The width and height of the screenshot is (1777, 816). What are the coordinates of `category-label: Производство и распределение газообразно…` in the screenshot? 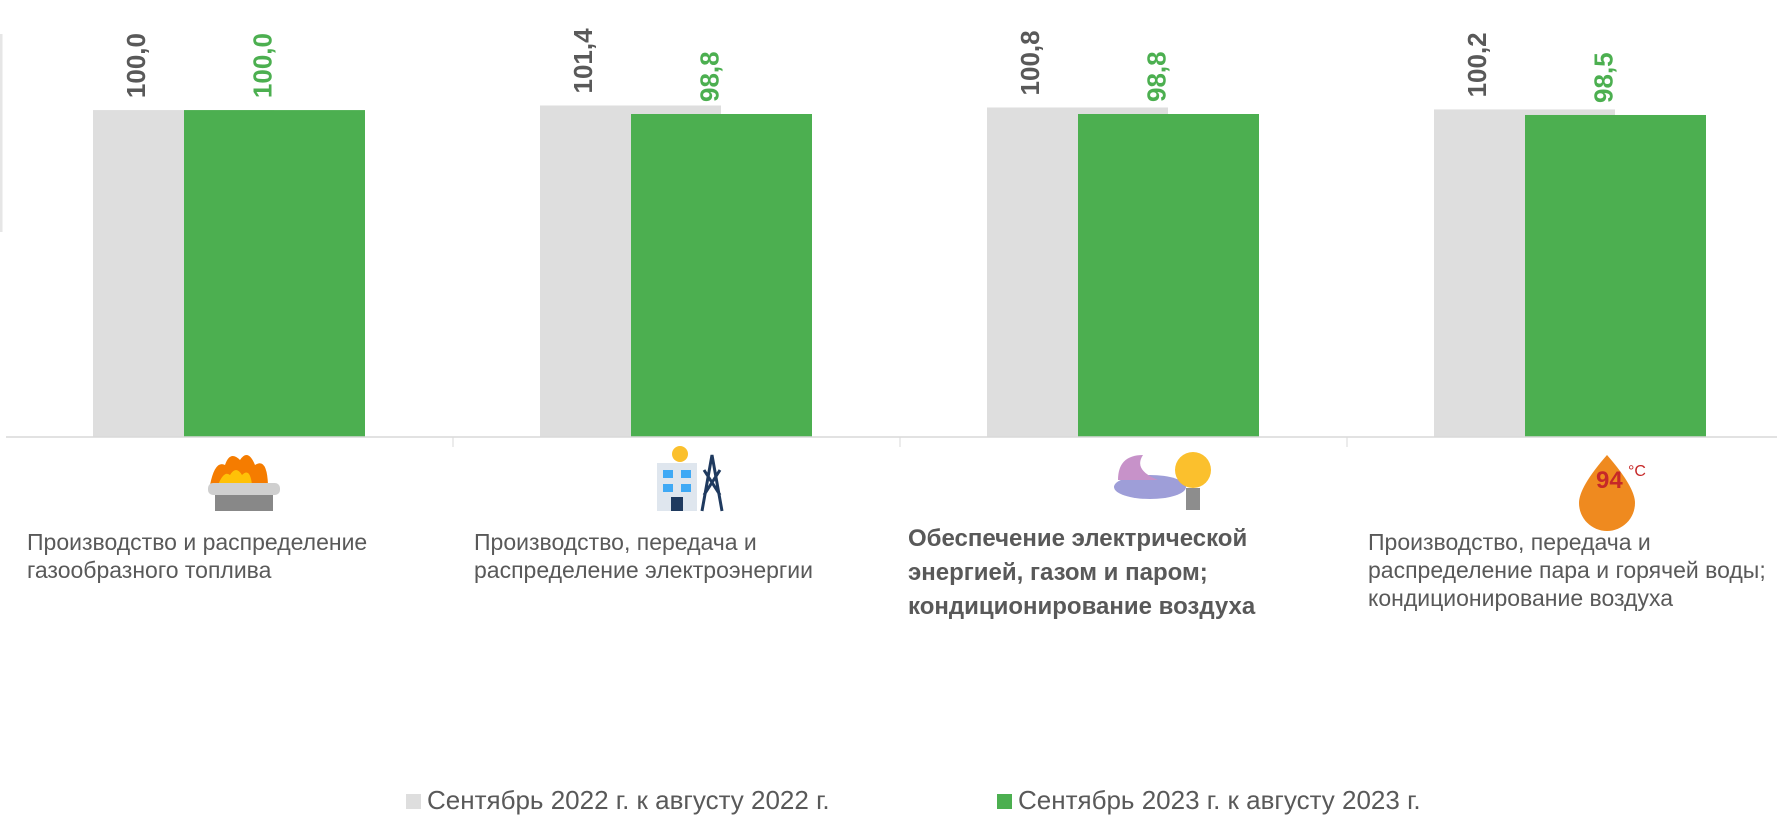 It's located at (197, 556).